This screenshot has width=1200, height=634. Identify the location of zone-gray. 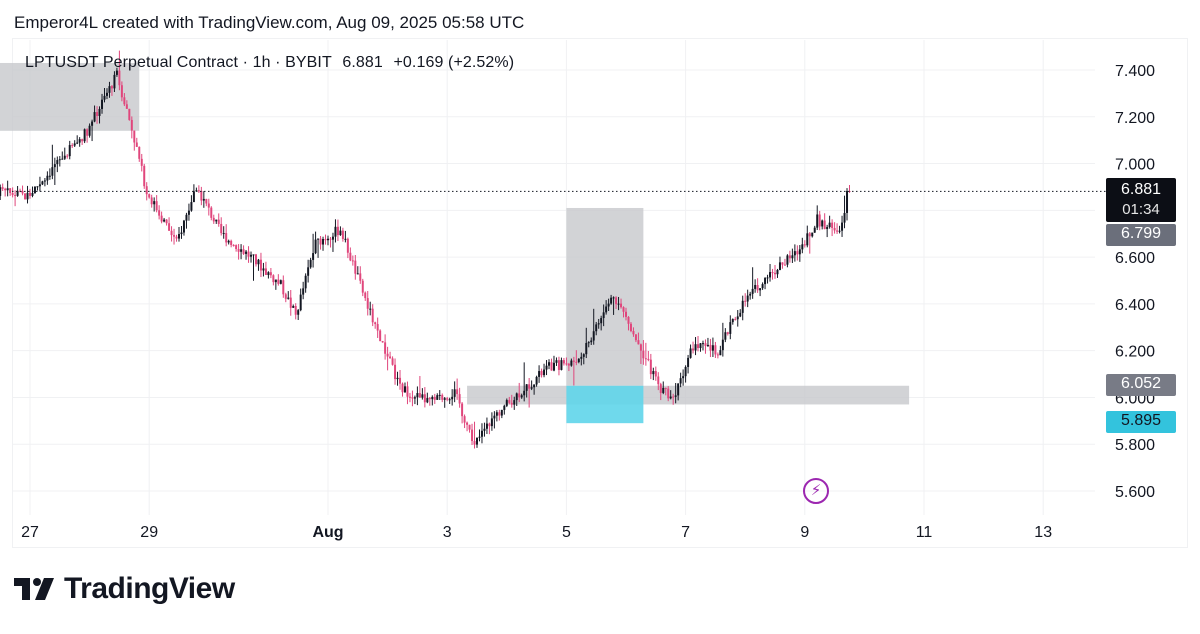
(605, 296).